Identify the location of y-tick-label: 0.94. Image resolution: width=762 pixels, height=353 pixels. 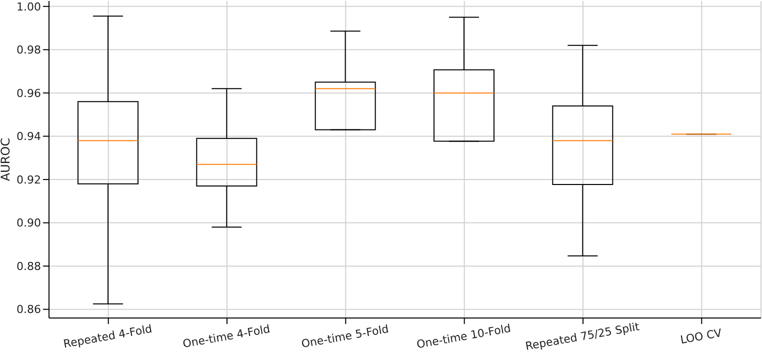
(28, 137).